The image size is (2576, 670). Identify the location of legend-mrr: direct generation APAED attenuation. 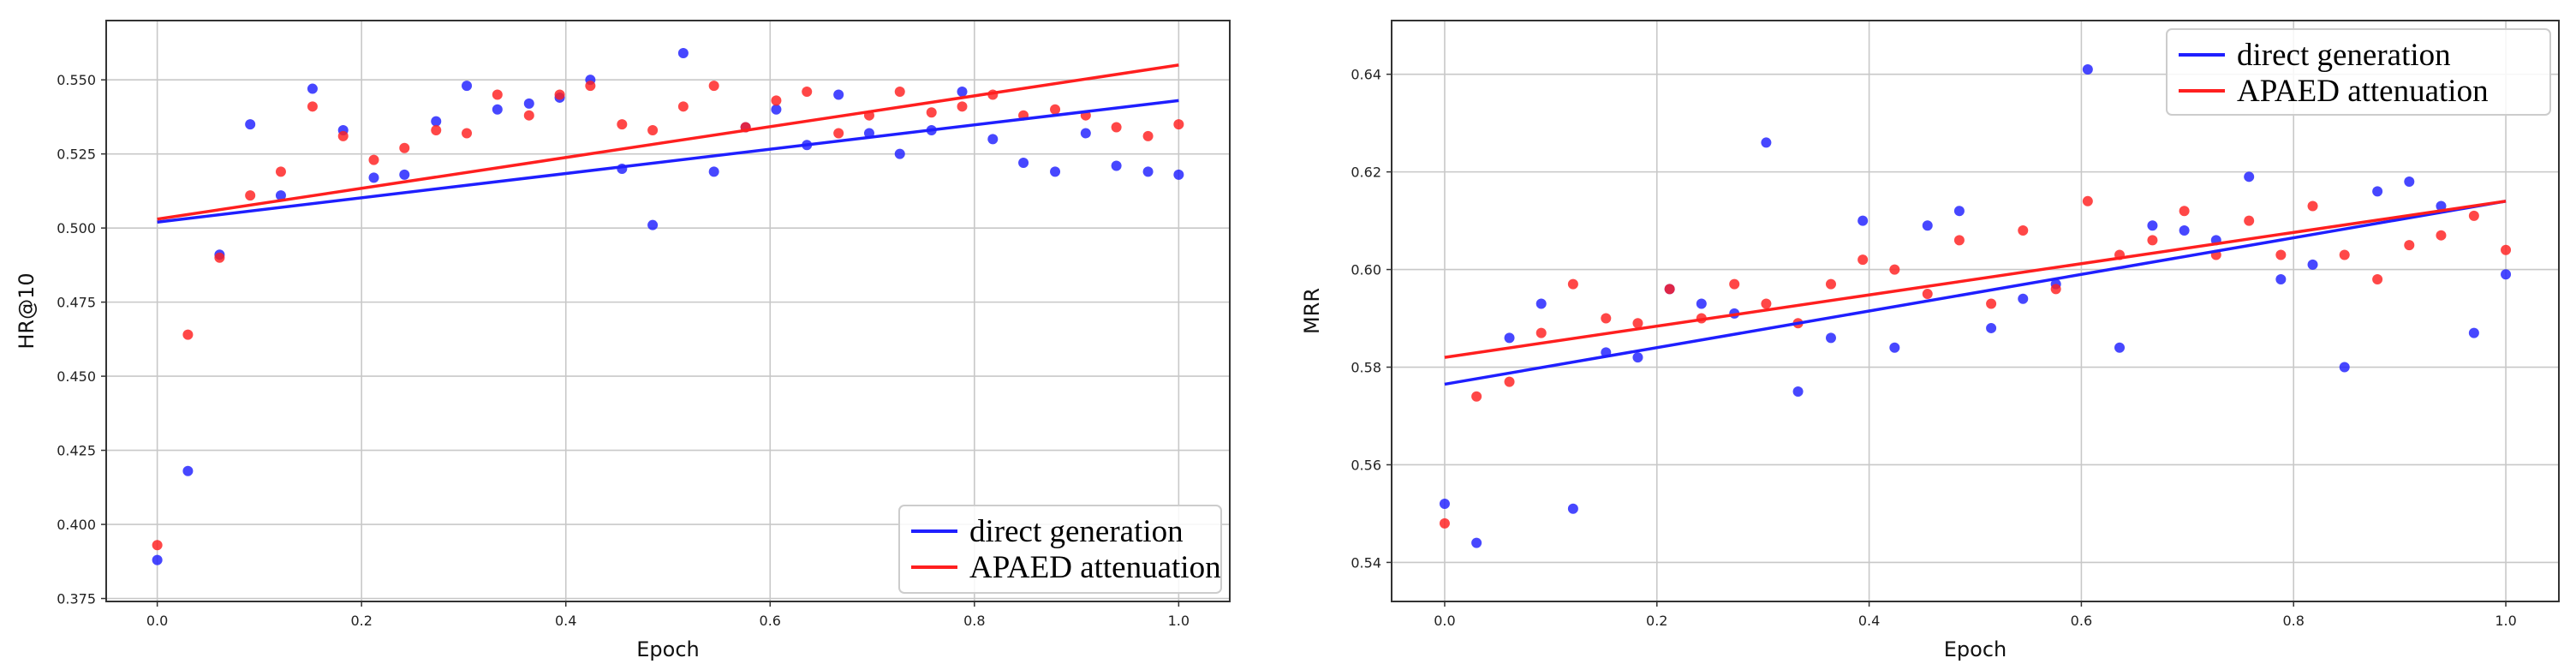
(2358, 72).